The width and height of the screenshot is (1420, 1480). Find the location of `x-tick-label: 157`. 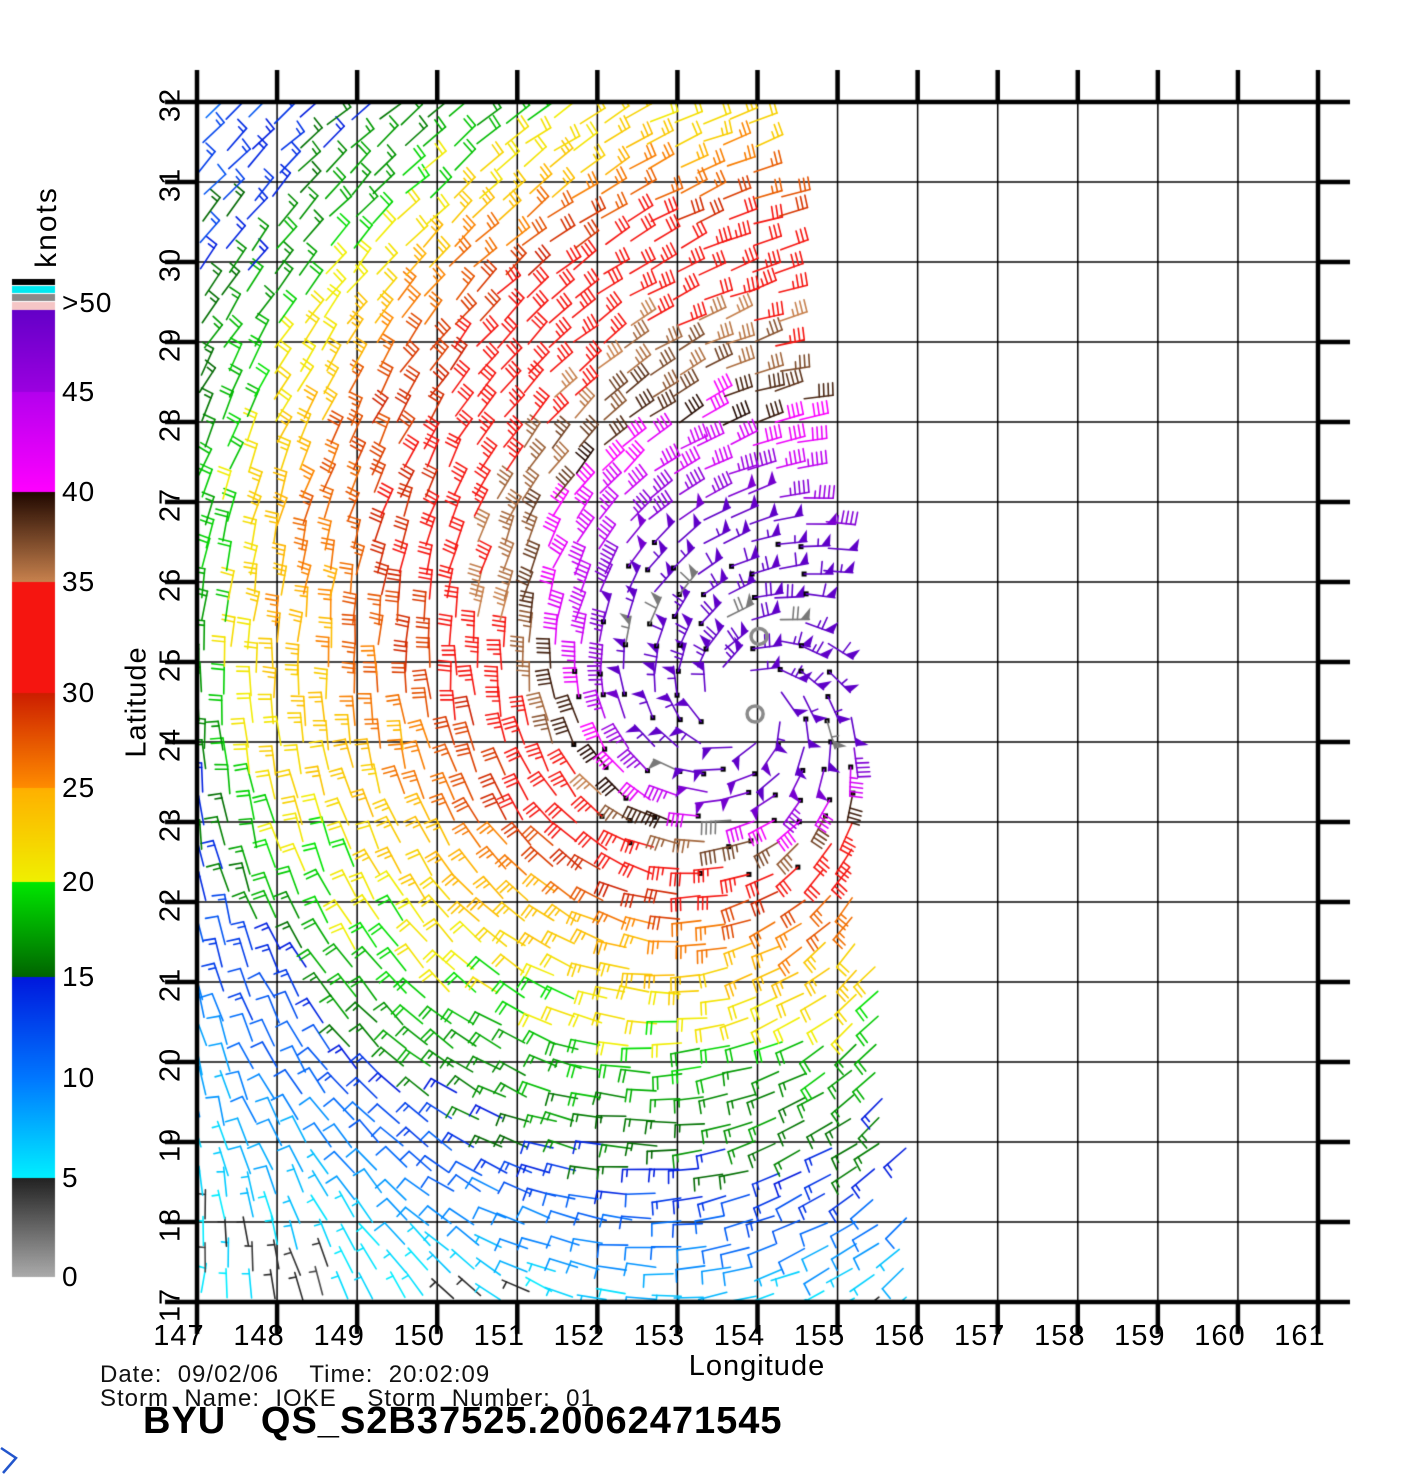

x-tick-label: 157 is located at coordinates (980, 1336).